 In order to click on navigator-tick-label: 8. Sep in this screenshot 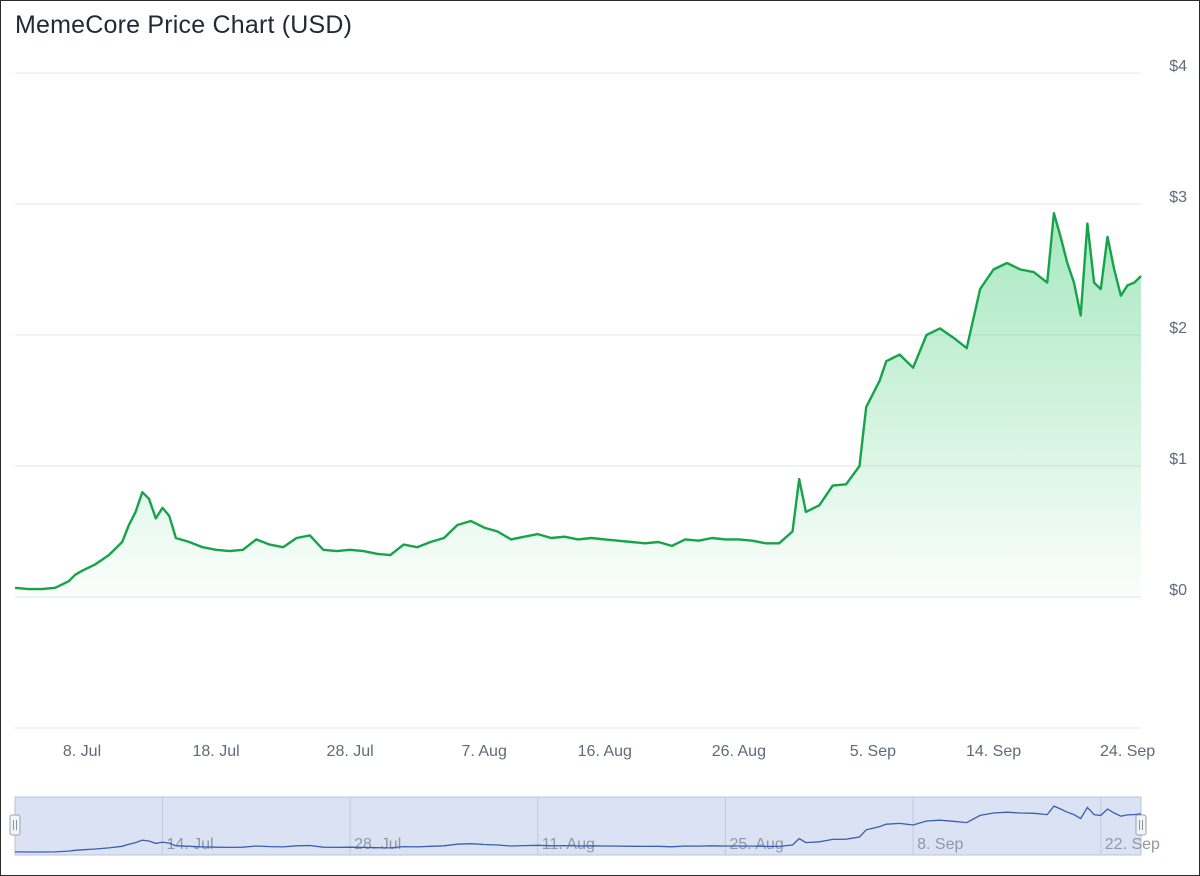, I will do `click(940, 844)`.